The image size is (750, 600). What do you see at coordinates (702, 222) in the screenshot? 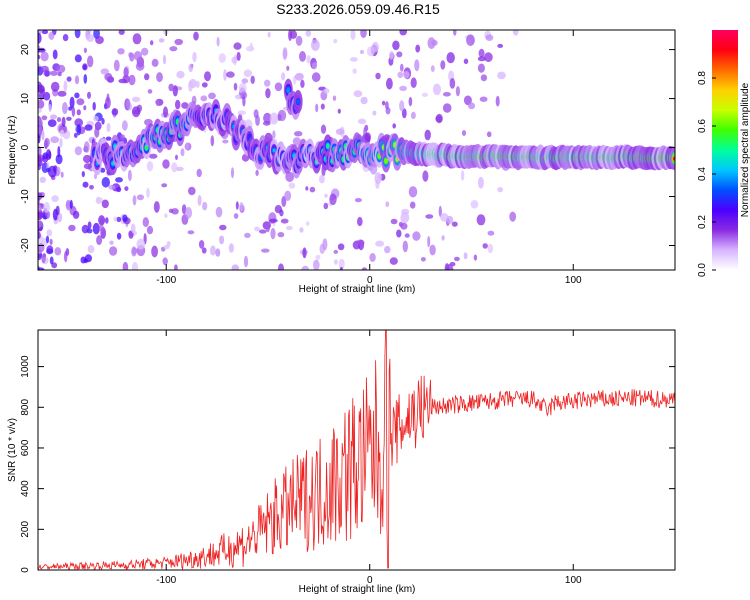
I see `colorbar-tick-label: 0.2` at bounding box center [702, 222].